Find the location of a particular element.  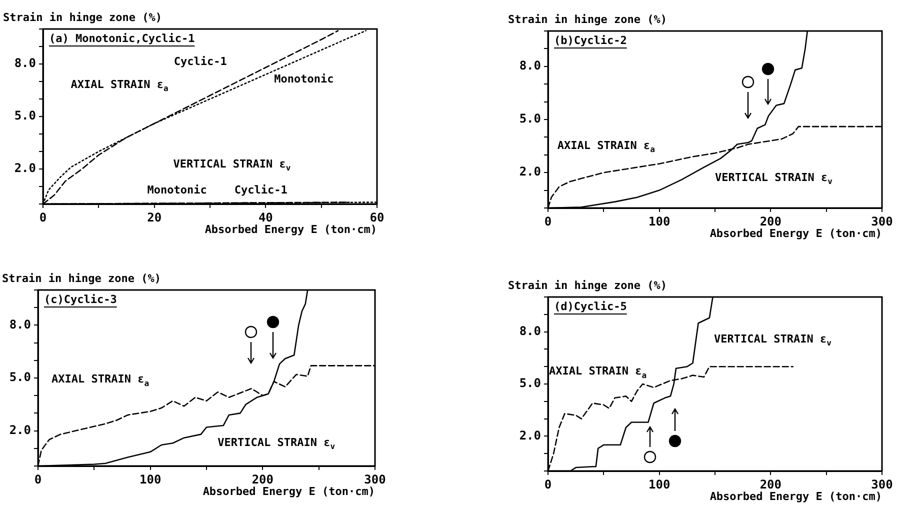

chart-title: (b)Cyclic-2 is located at coordinates (590, 40).